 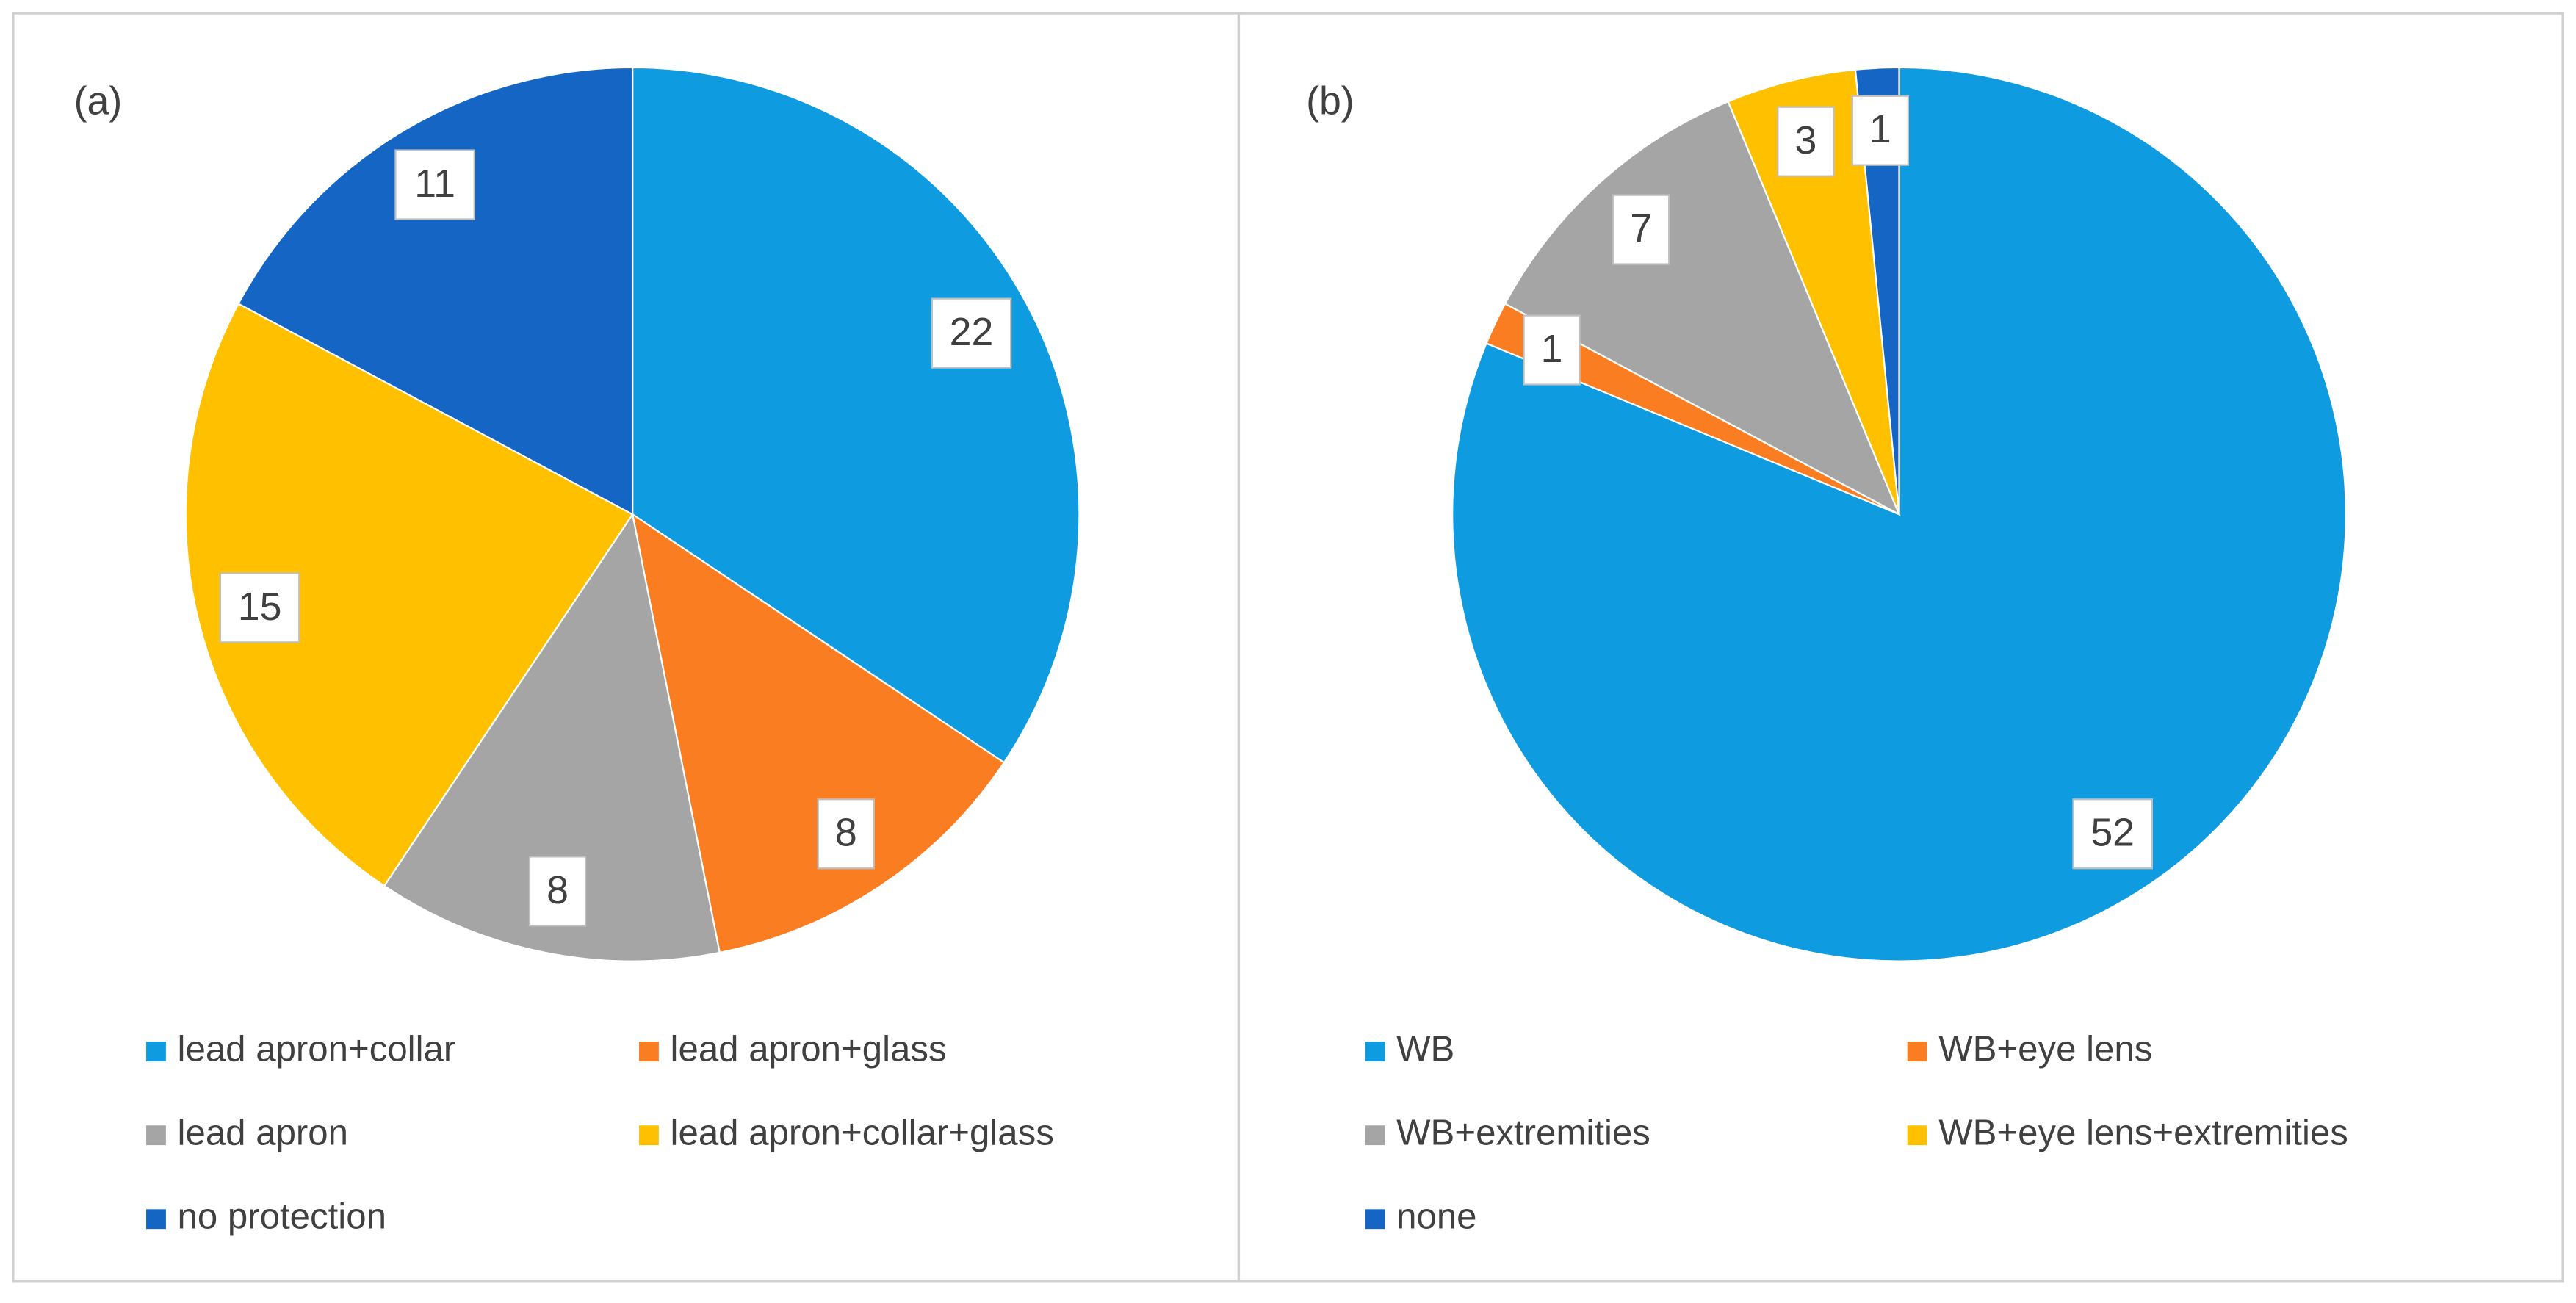 I want to click on legend-label: WB+eye lens, so click(x=2045, y=1049).